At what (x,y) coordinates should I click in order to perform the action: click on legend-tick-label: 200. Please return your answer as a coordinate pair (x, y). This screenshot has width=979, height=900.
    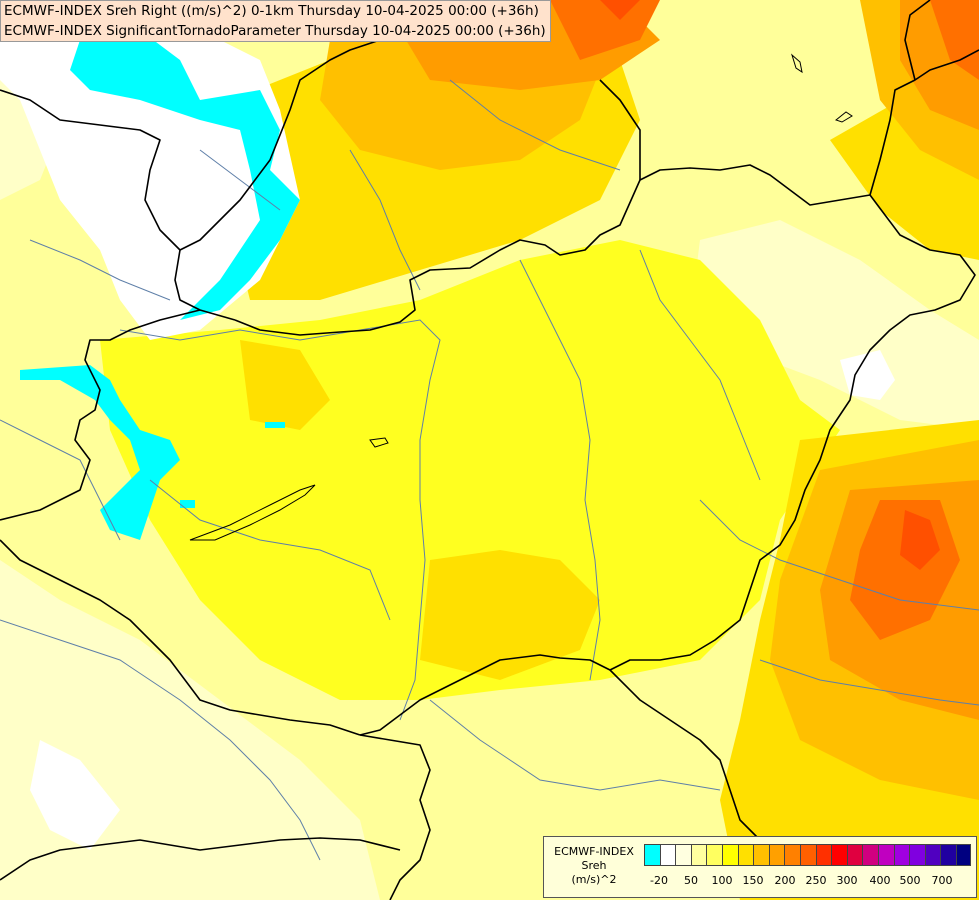
    Looking at the image, I should click on (785, 880).